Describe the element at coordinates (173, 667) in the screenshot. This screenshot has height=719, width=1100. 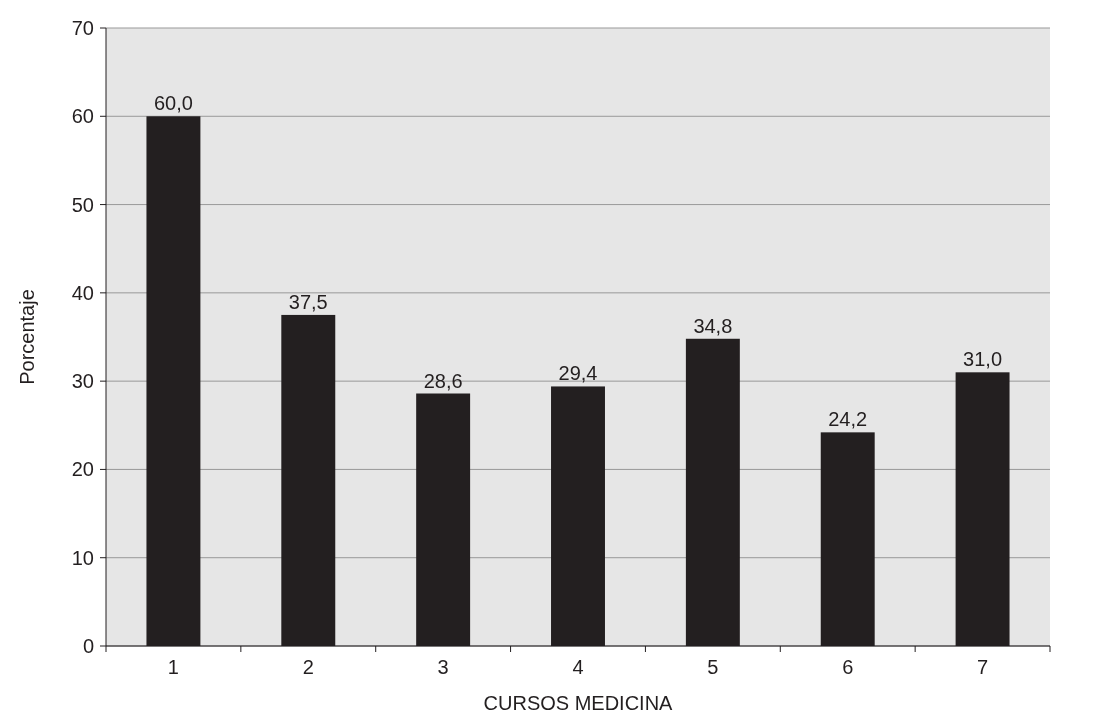
I see `x-tick-label: 1` at that location.